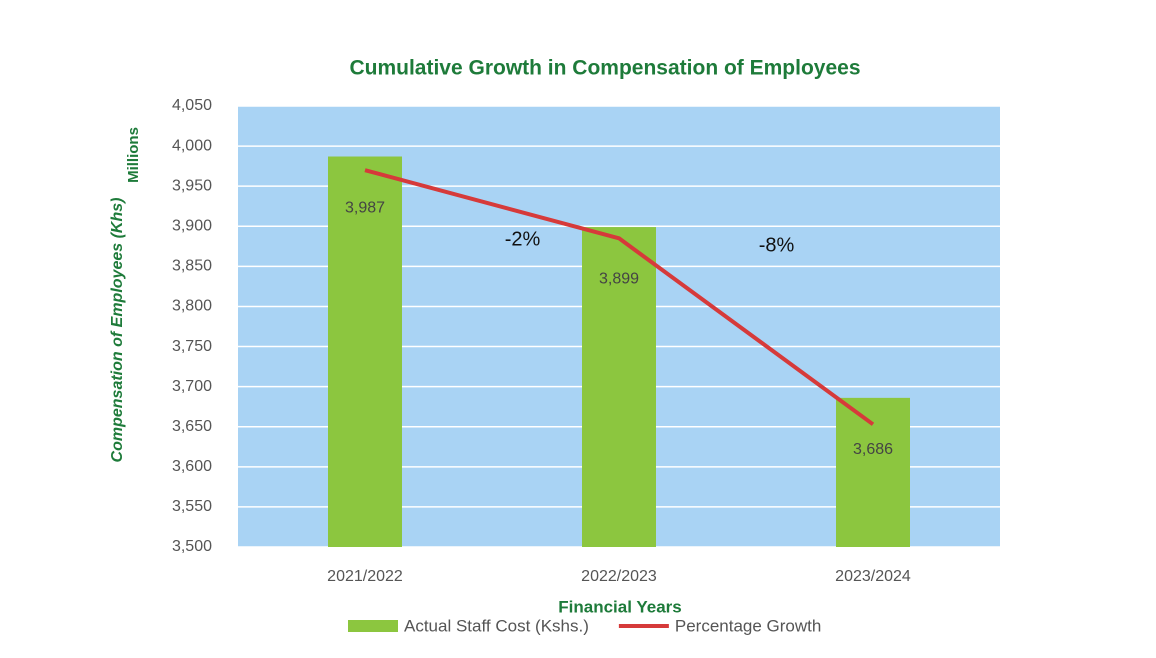 This screenshot has height=658, width=1156. I want to click on y-tick-label: 3,950, so click(192, 185).